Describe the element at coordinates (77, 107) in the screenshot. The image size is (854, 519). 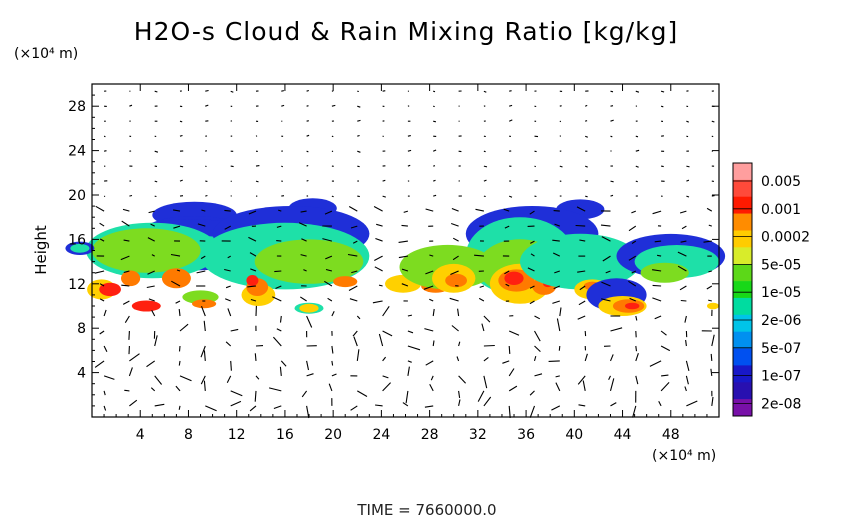
I see `y-tick-label-28: 28` at that location.